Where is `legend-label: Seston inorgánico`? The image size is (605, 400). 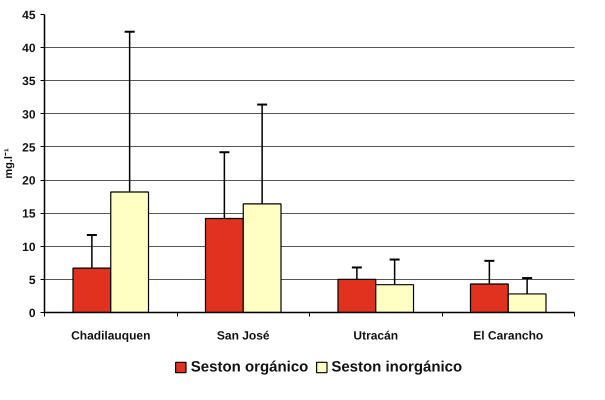 legend-label: Seston inorgánico is located at coordinates (396, 367).